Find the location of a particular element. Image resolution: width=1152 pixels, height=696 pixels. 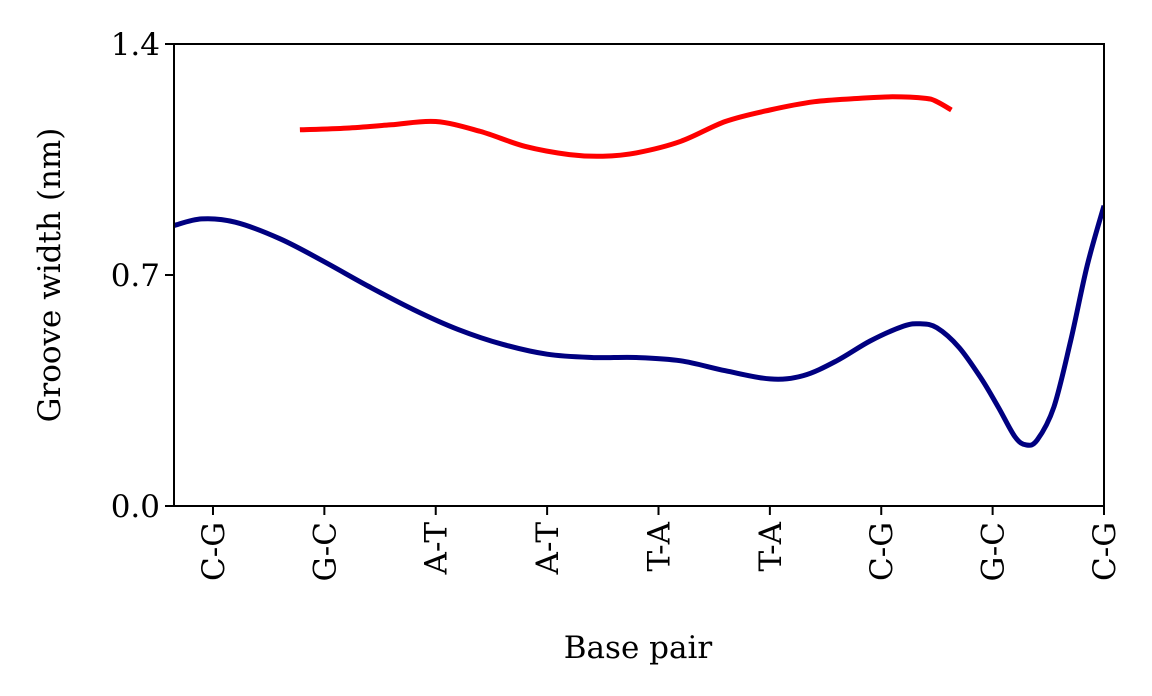

y-tick-label: 1.4 is located at coordinates (135, 45).